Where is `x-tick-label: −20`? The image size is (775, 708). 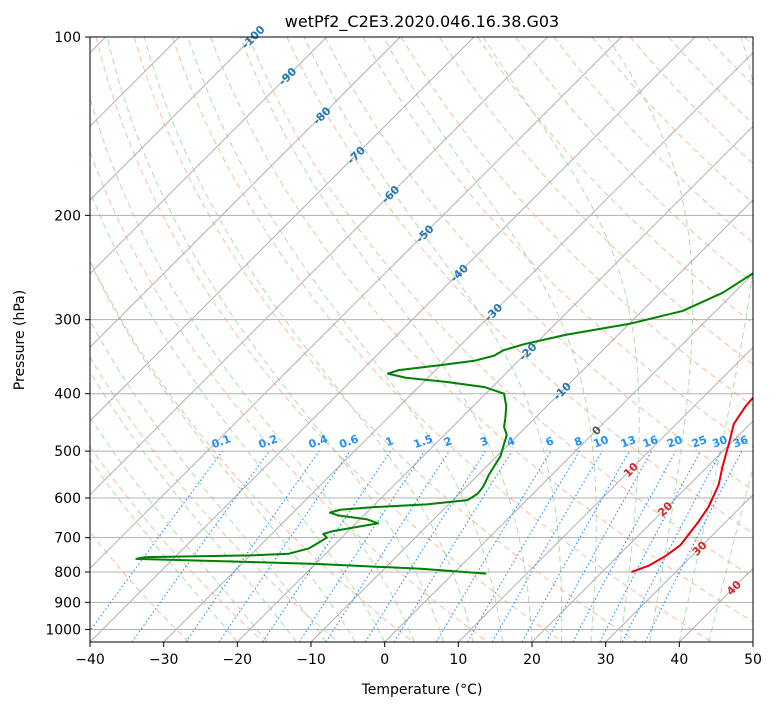
x-tick-label: −20 is located at coordinates (238, 660).